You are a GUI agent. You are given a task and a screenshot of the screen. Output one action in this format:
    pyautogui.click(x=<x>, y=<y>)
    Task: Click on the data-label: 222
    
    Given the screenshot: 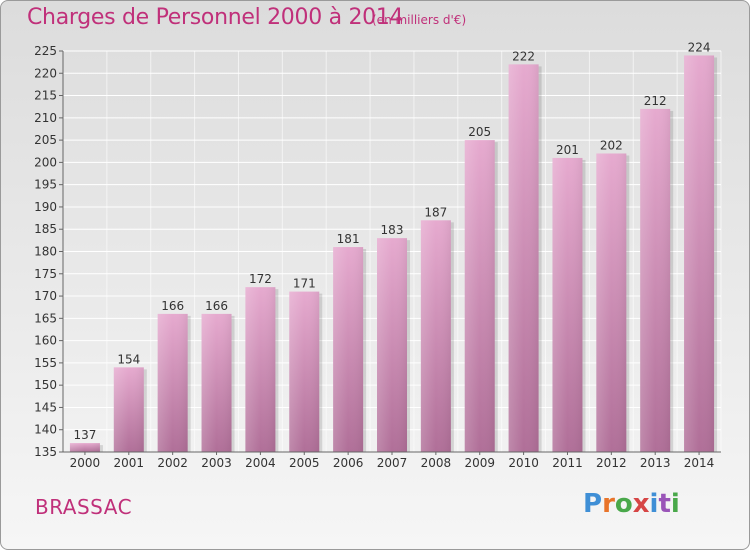 What is the action you would take?
    pyautogui.click(x=523, y=56)
    